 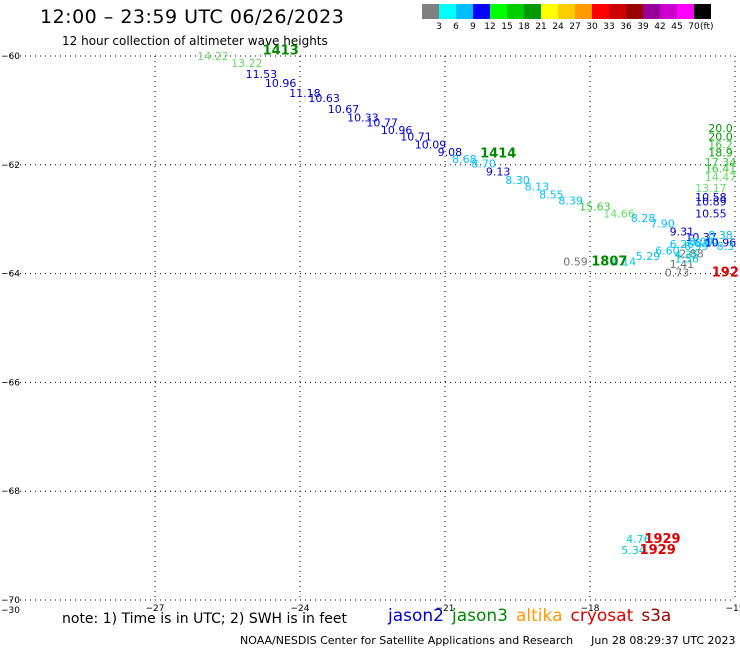 I want to click on satellite-s3a: s3a, so click(x=656, y=616).